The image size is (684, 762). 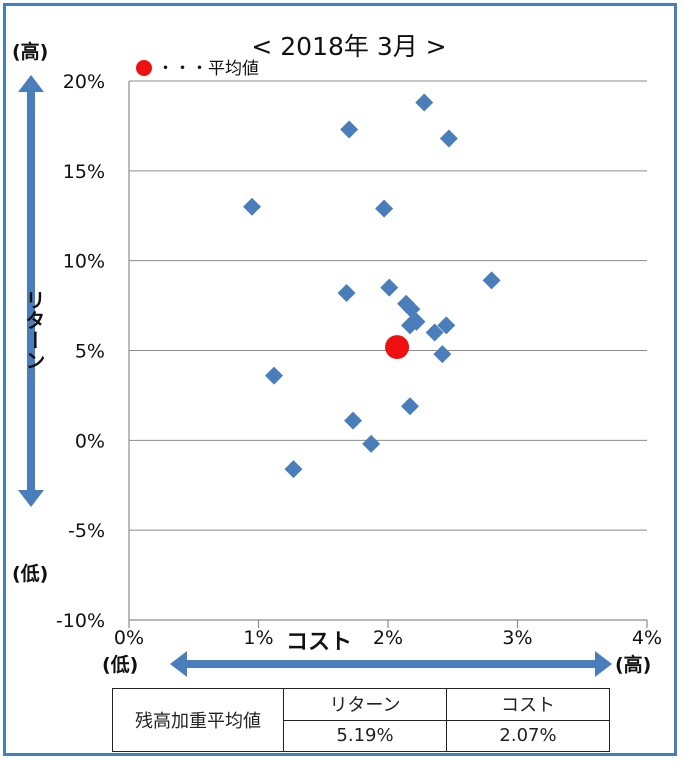 What do you see at coordinates (84, 172) in the screenshot?
I see `y-tick-label: 15%` at bounding box center [84, 172].